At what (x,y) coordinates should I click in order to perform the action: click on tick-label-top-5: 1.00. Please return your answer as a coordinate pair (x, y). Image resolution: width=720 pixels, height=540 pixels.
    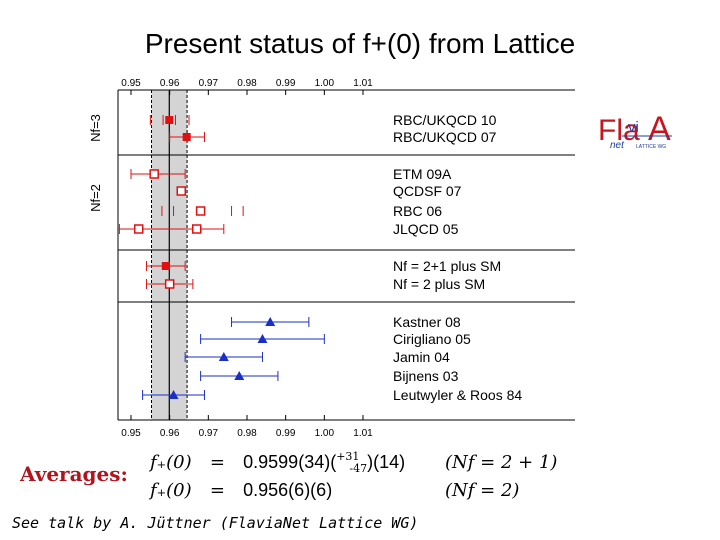
    Looking at the image, I should click on (325, 83).